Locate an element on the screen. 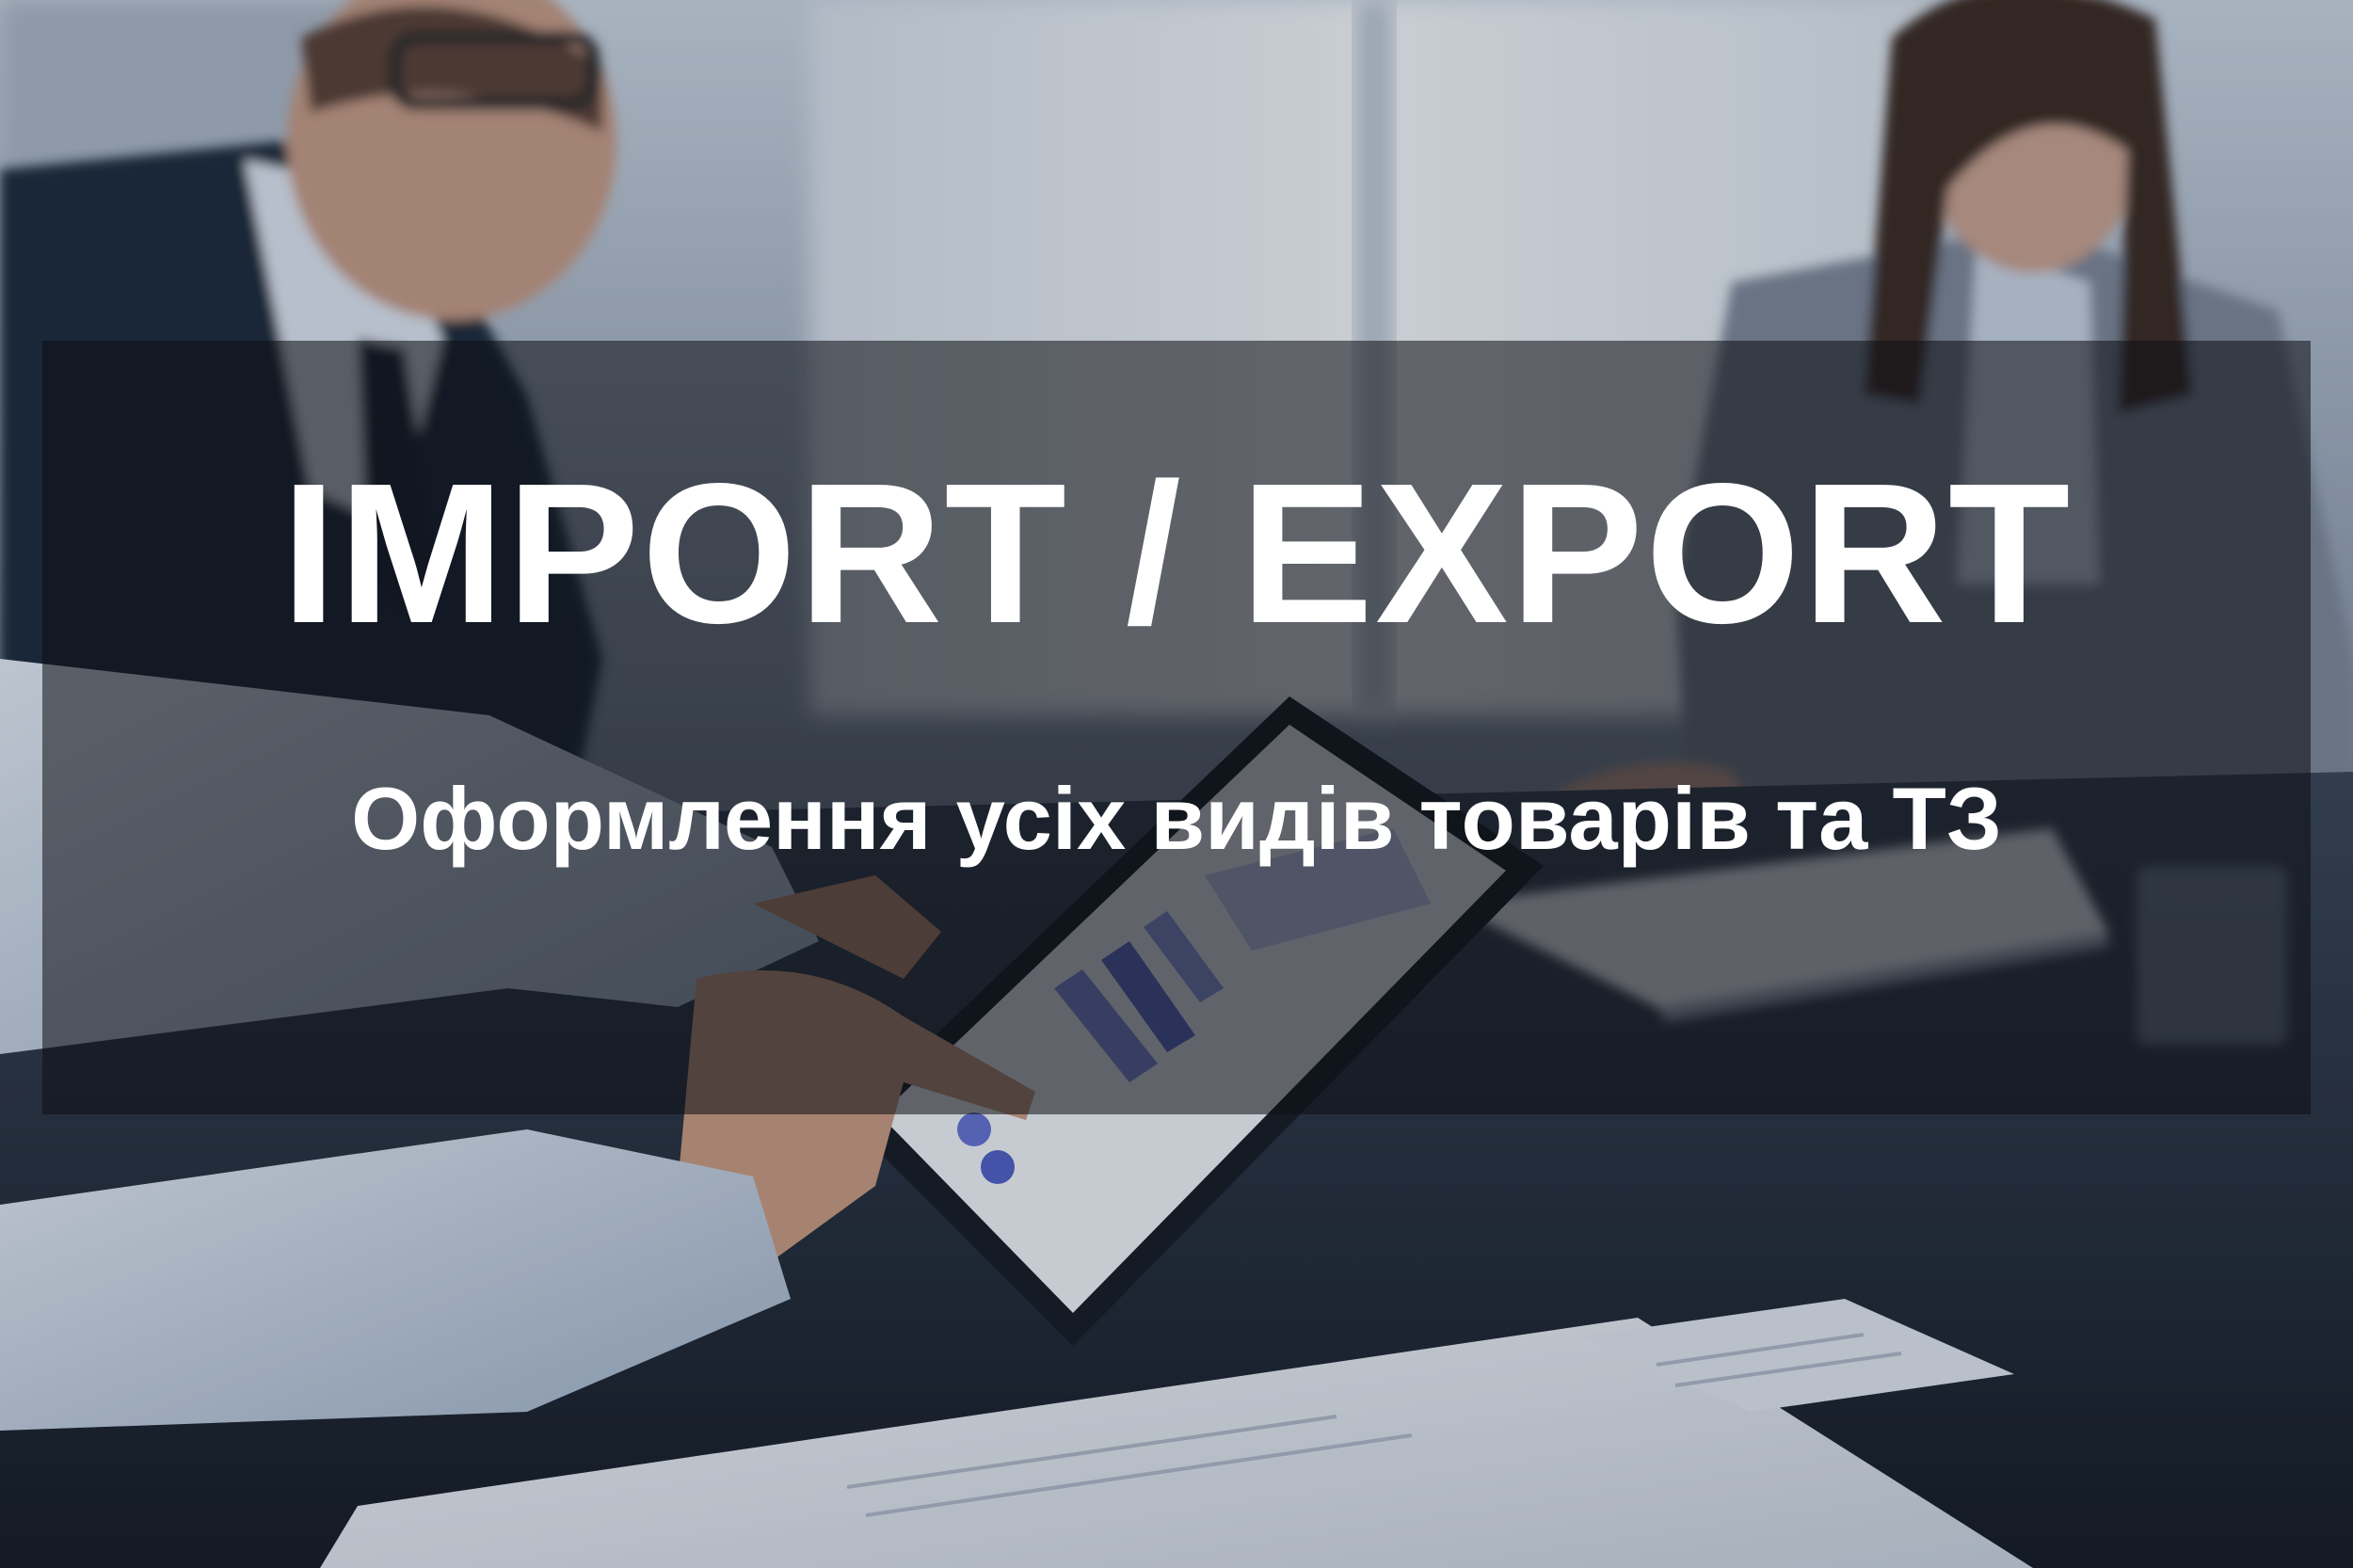 Image resolution: width=2353 pixels, height=1568 pixels. headline: IMPORT / EXPORT is located at coordinates (1176, 552).